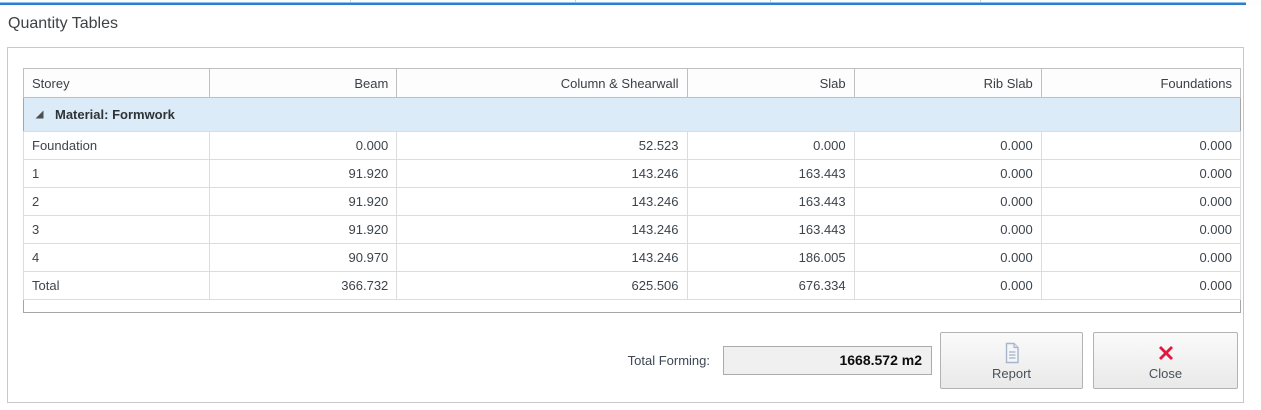  Describe the element at coordinates (770, 285) in the screenshot. I see `cell-slab: 676.334` at that location.